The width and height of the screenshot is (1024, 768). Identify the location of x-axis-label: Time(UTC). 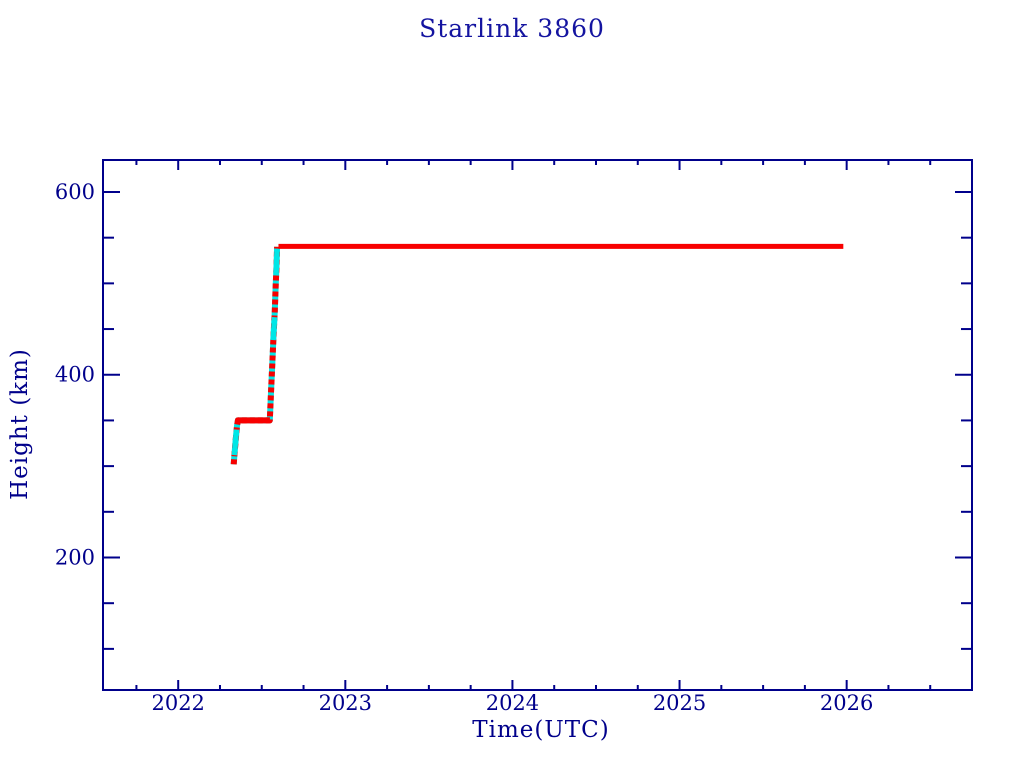
(541, 730).